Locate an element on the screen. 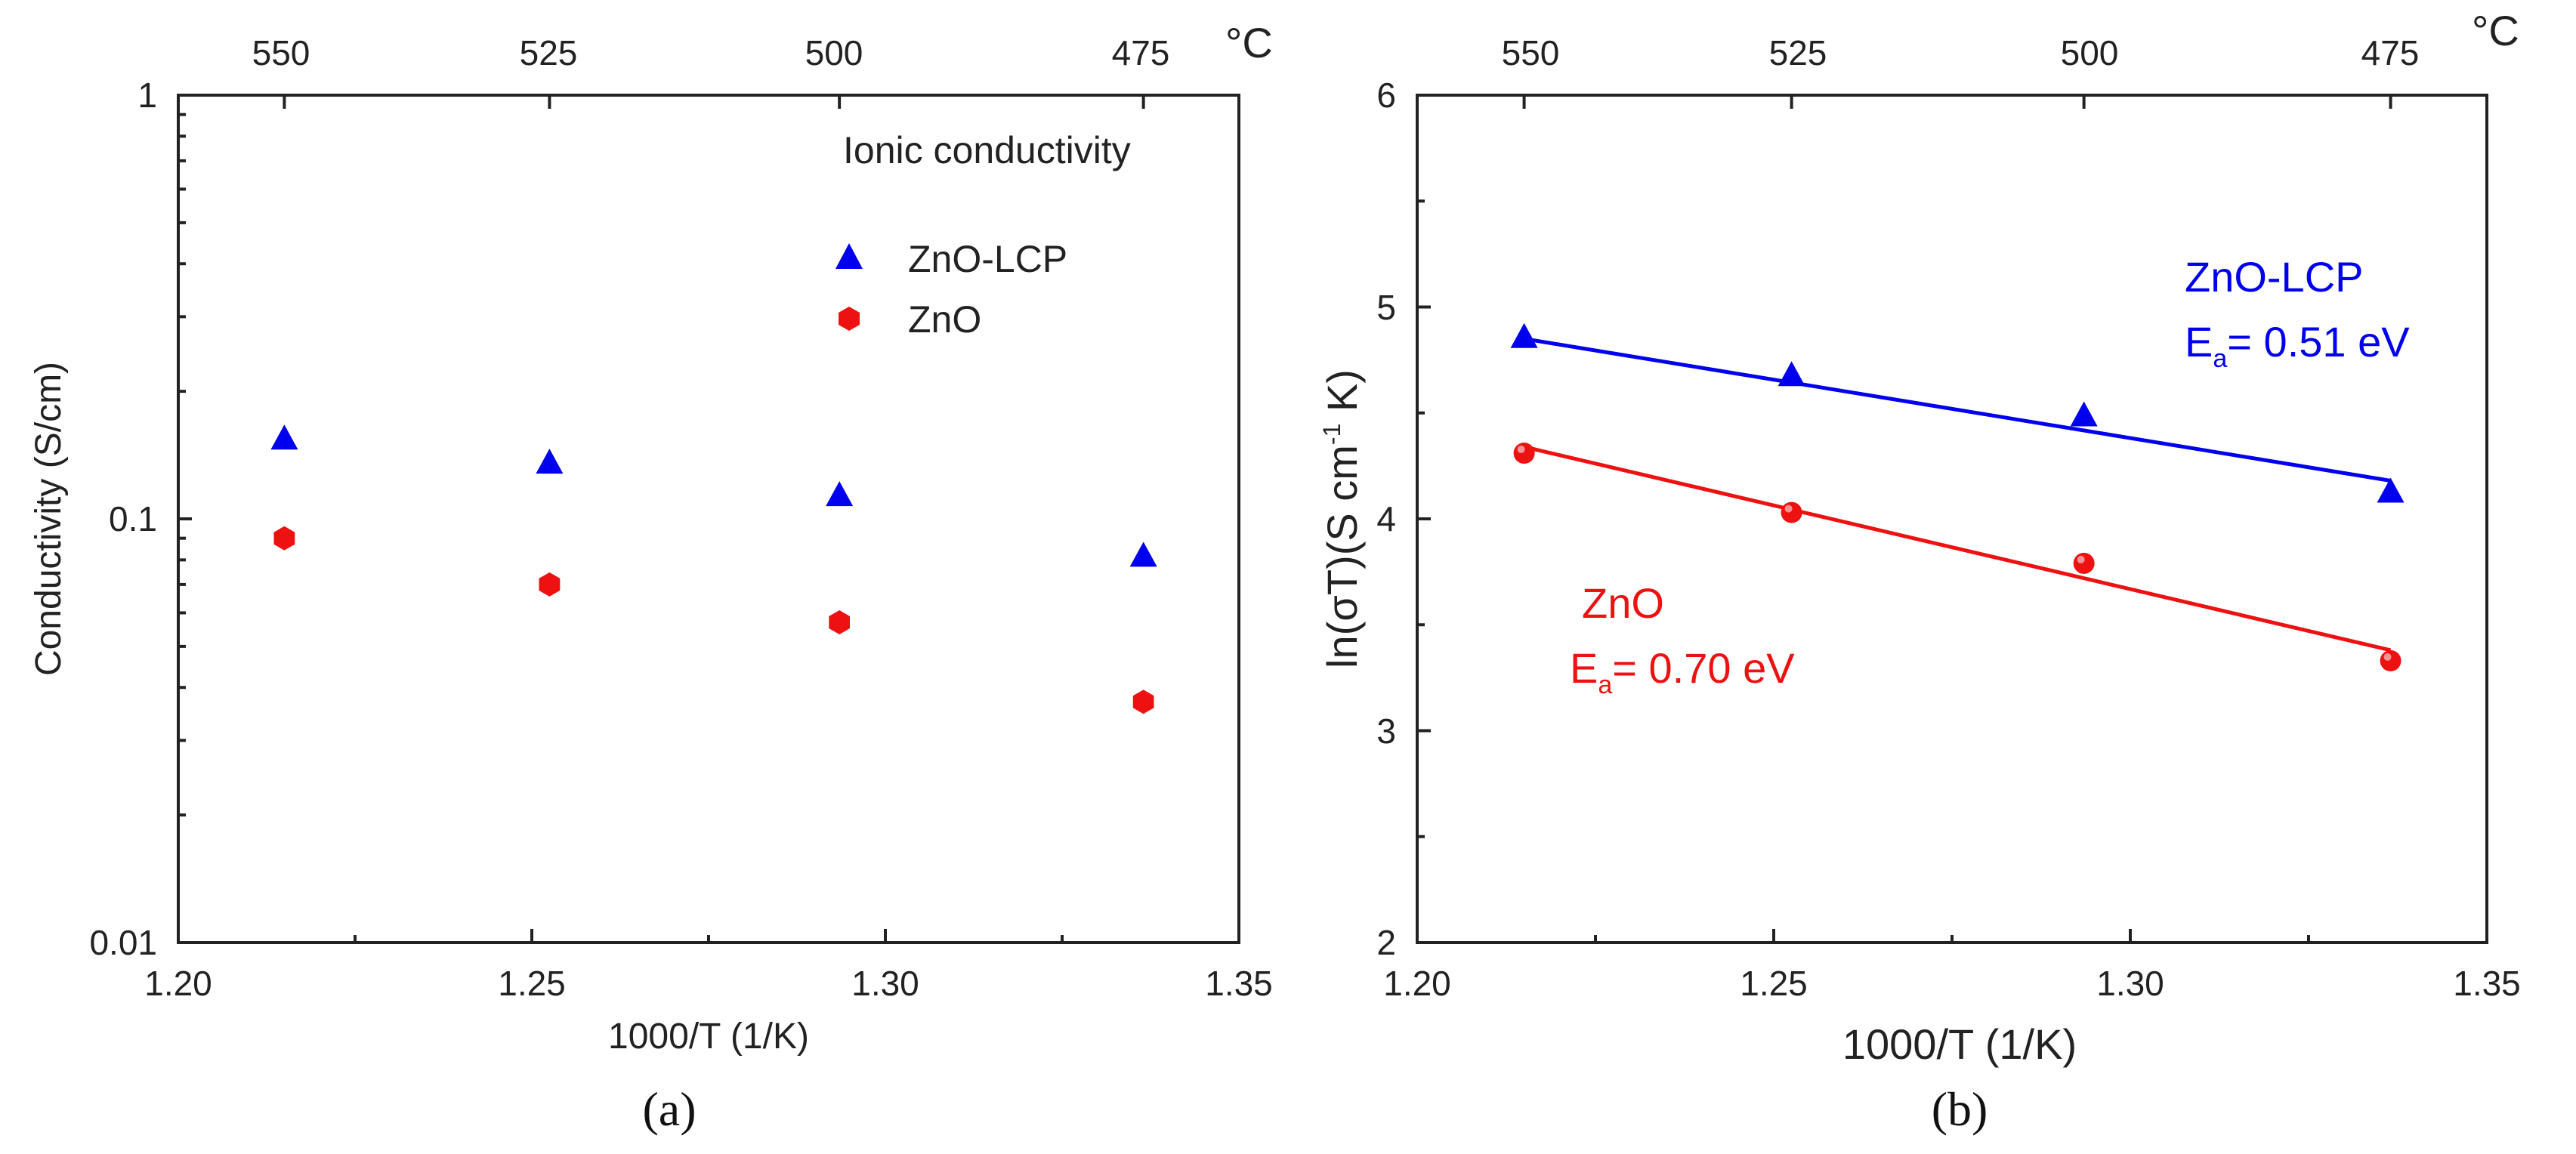 Image resolution: width=2576 pixels, height=1154 pixels. legend-marker-triangle is located at coordinates (849, 256).